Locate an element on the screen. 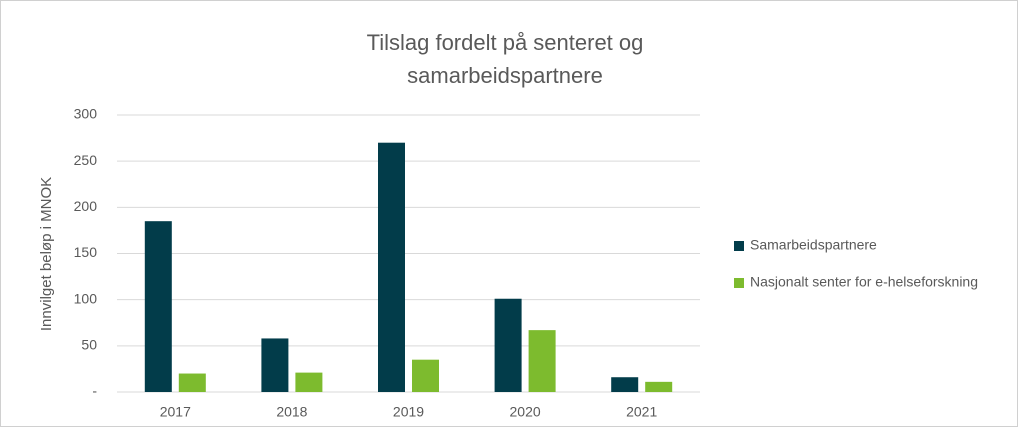 Image resolution: width=1018 pixels, height=427 pixels. y-tick-label: - is located at coordinates (94, 391).